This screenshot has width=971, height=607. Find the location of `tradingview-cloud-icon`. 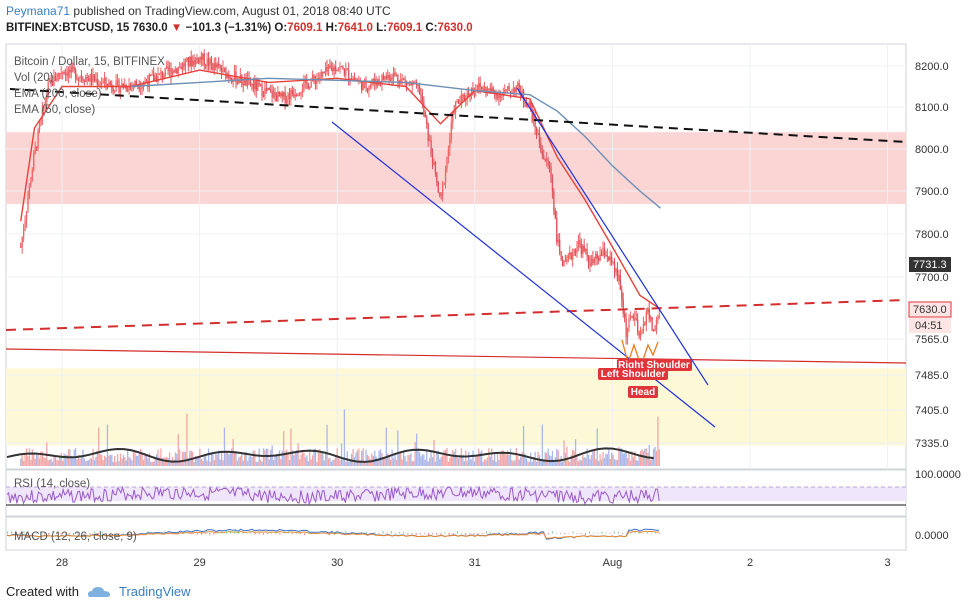

tradingview-cloud-icon is located at coordinates (98, 591).